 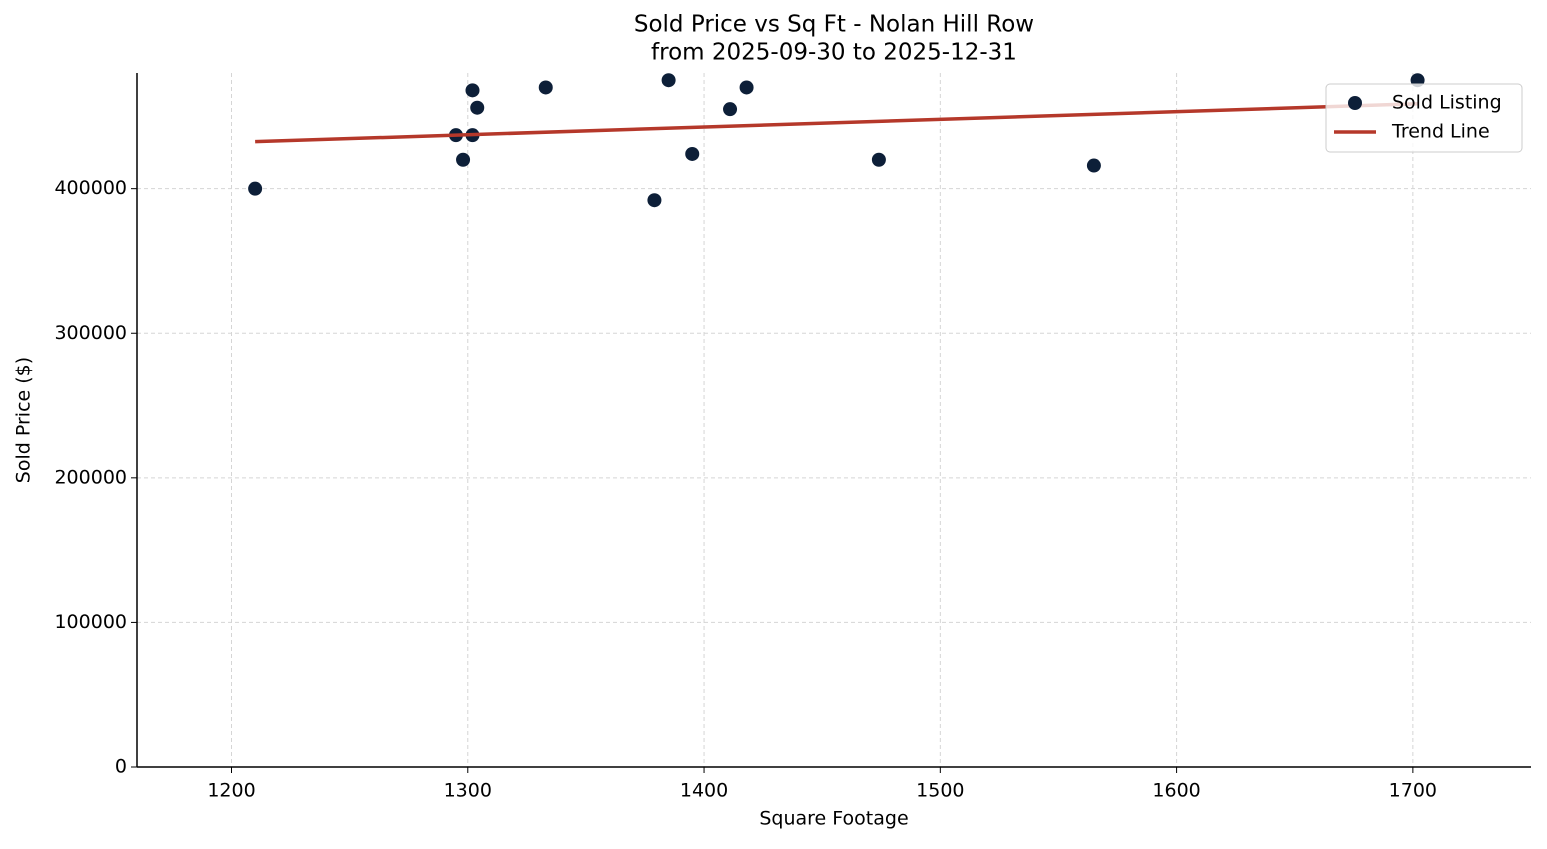 I want to click on x-tick-label: 1600, so click(x=1176, y=791).